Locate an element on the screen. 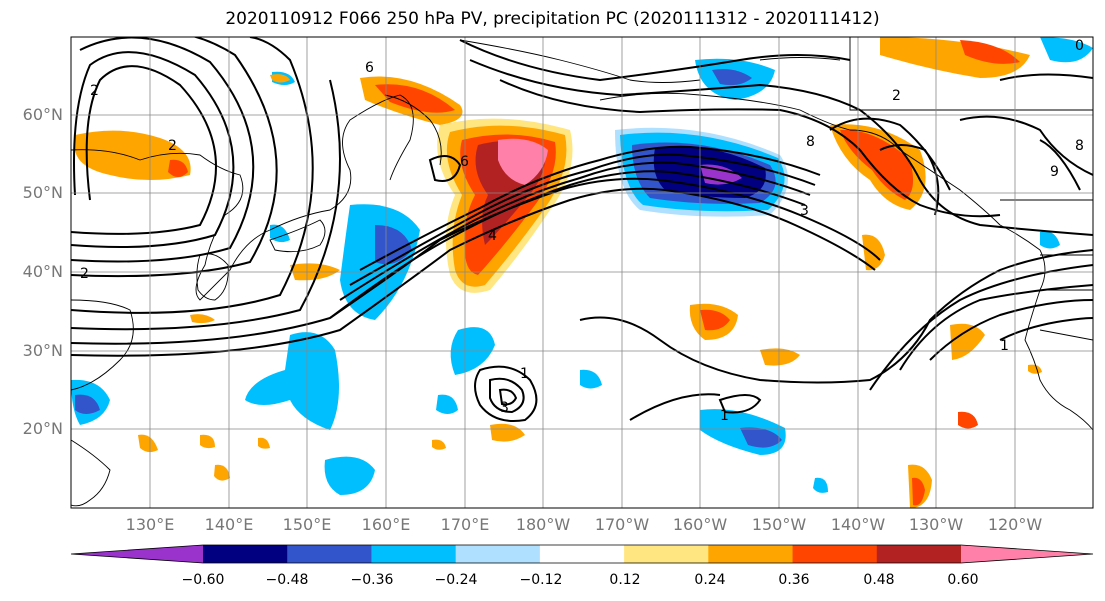  lon-label: 140°E is located at coordinates (229, 524).